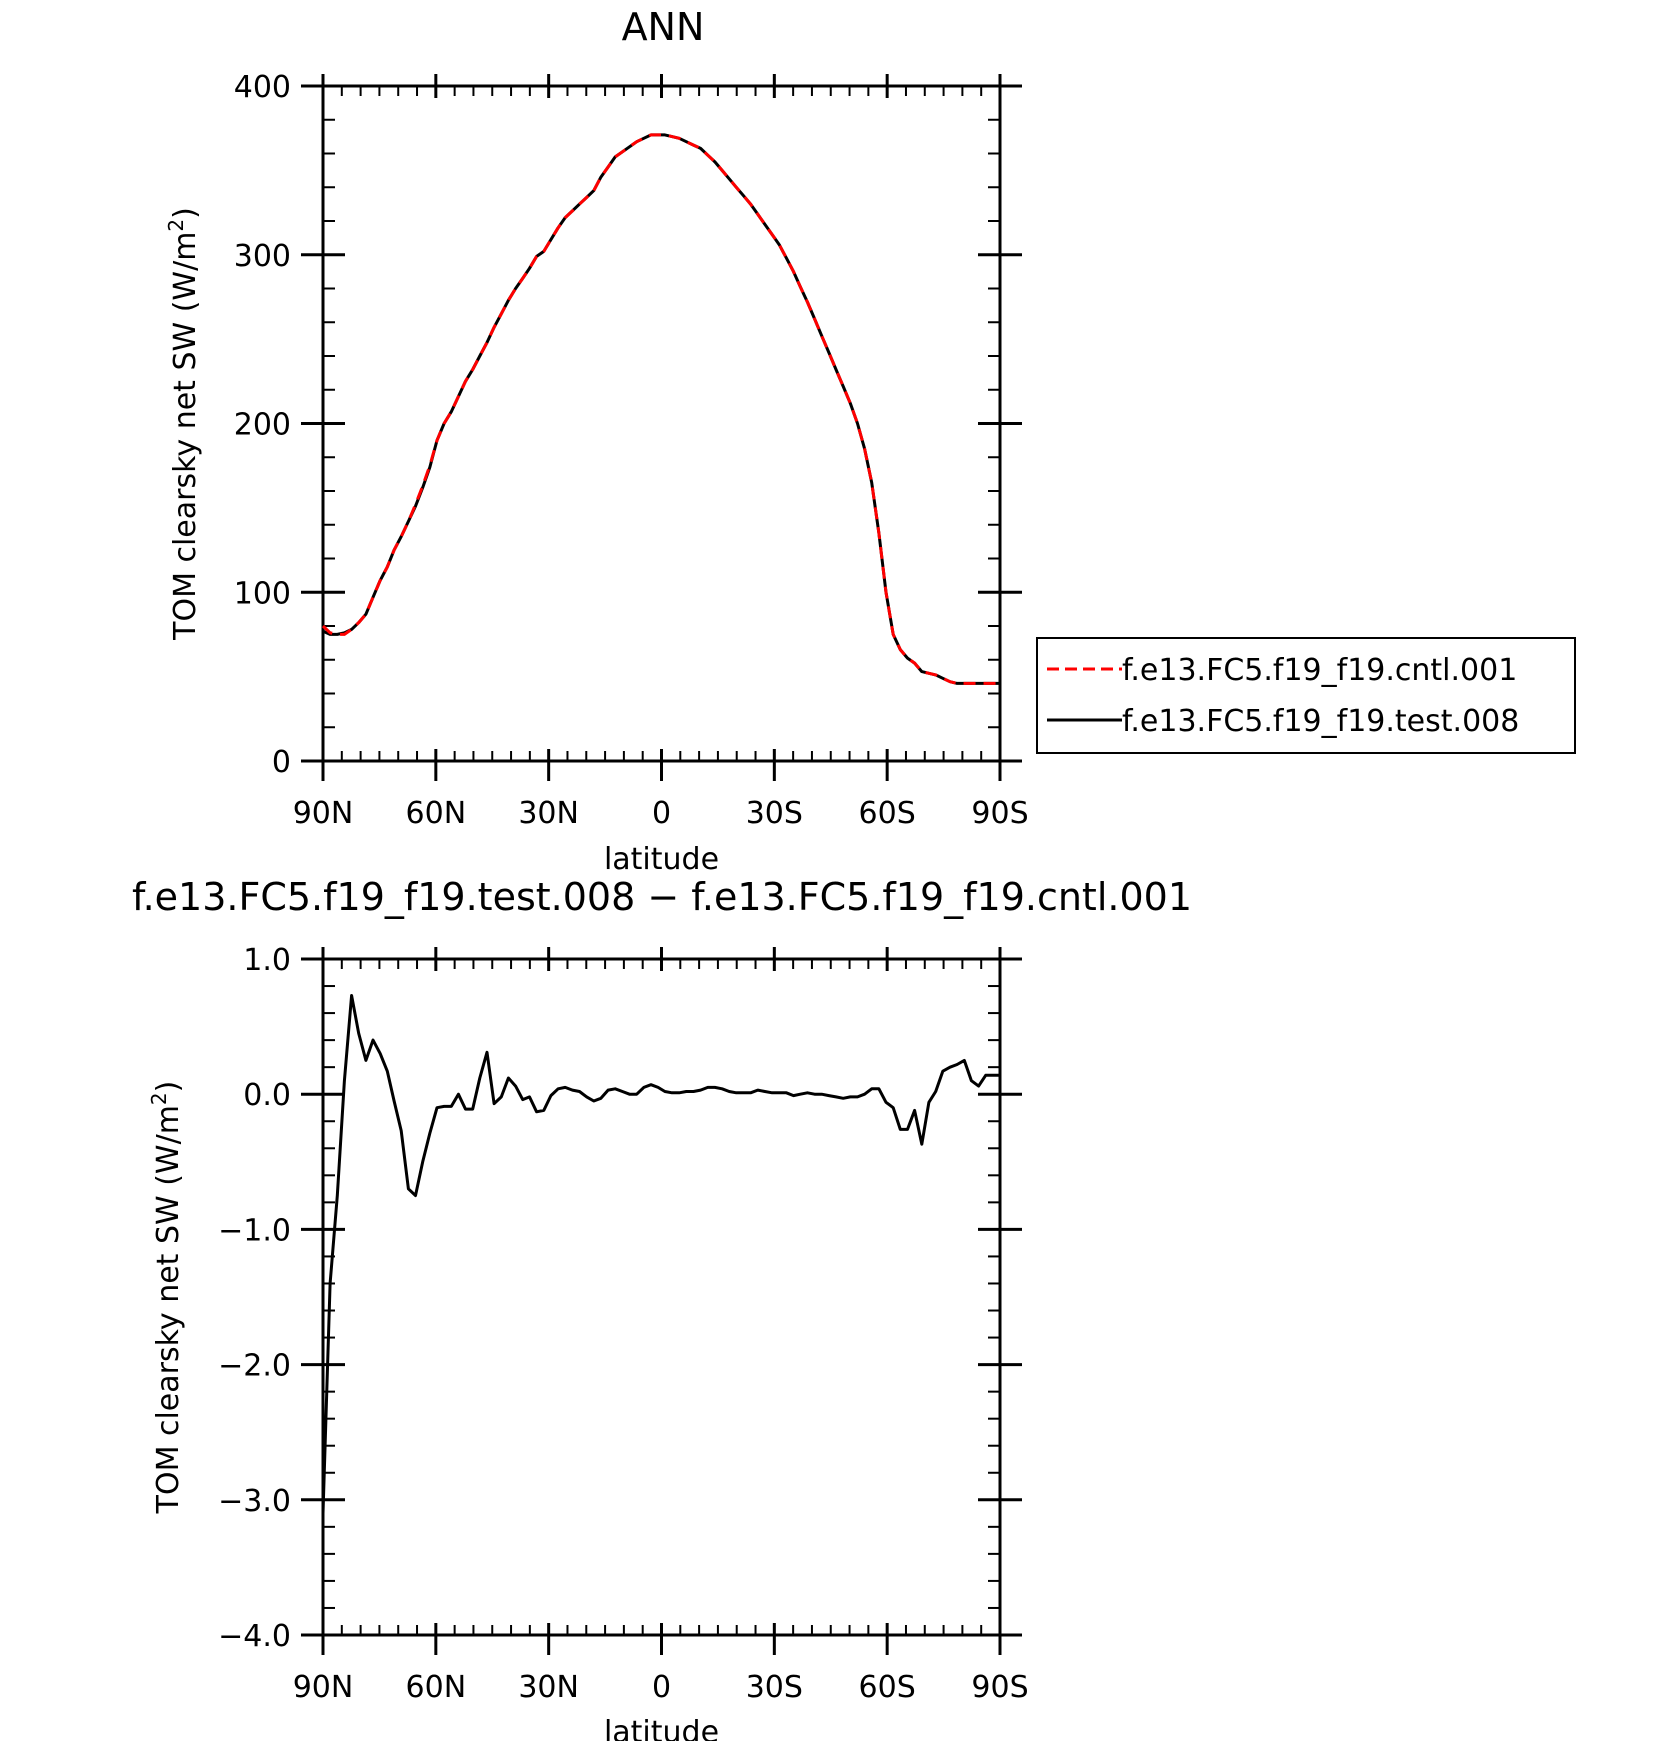 This screenshot has height=1741, width=1672. I want to click on y-tick-label: 400, so click(262, 87).